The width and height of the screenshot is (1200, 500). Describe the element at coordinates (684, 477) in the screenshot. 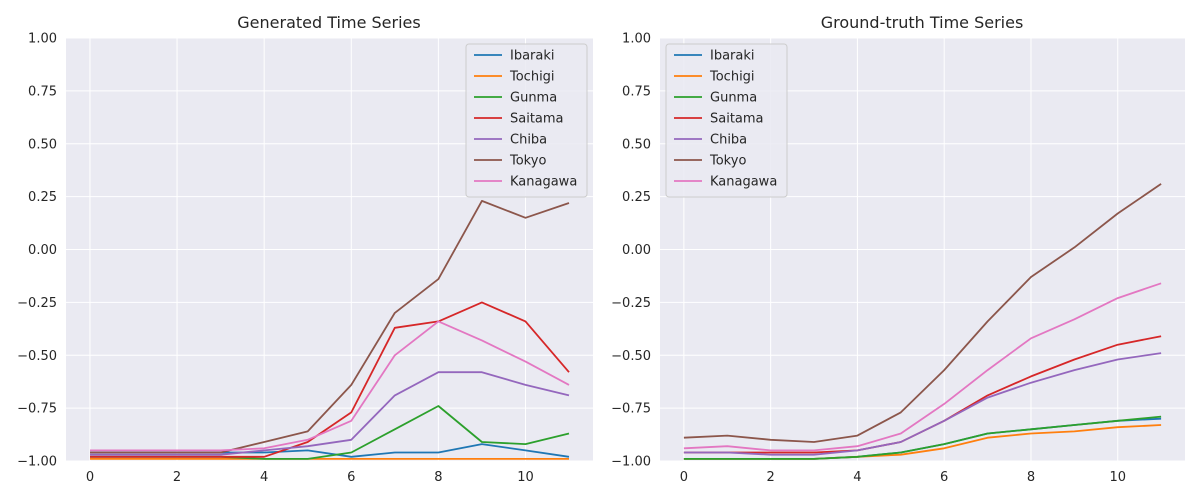

I see `ground-truth-x-tick-label: 0` at that location.